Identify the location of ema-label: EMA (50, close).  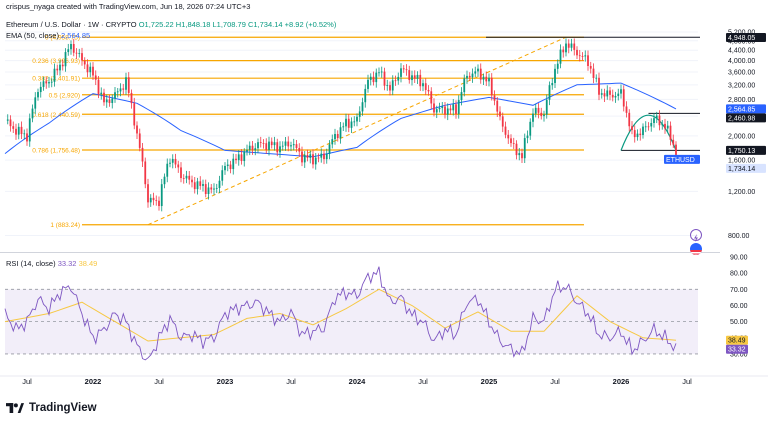
(32, 35).